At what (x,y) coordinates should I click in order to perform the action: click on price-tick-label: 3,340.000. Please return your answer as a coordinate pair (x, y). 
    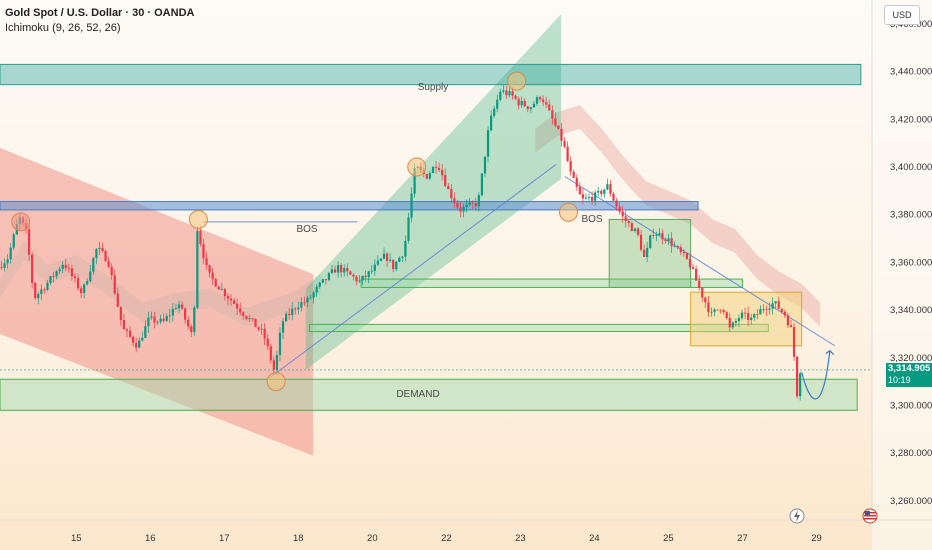
    Looking at the image, I should click on (911, 310).